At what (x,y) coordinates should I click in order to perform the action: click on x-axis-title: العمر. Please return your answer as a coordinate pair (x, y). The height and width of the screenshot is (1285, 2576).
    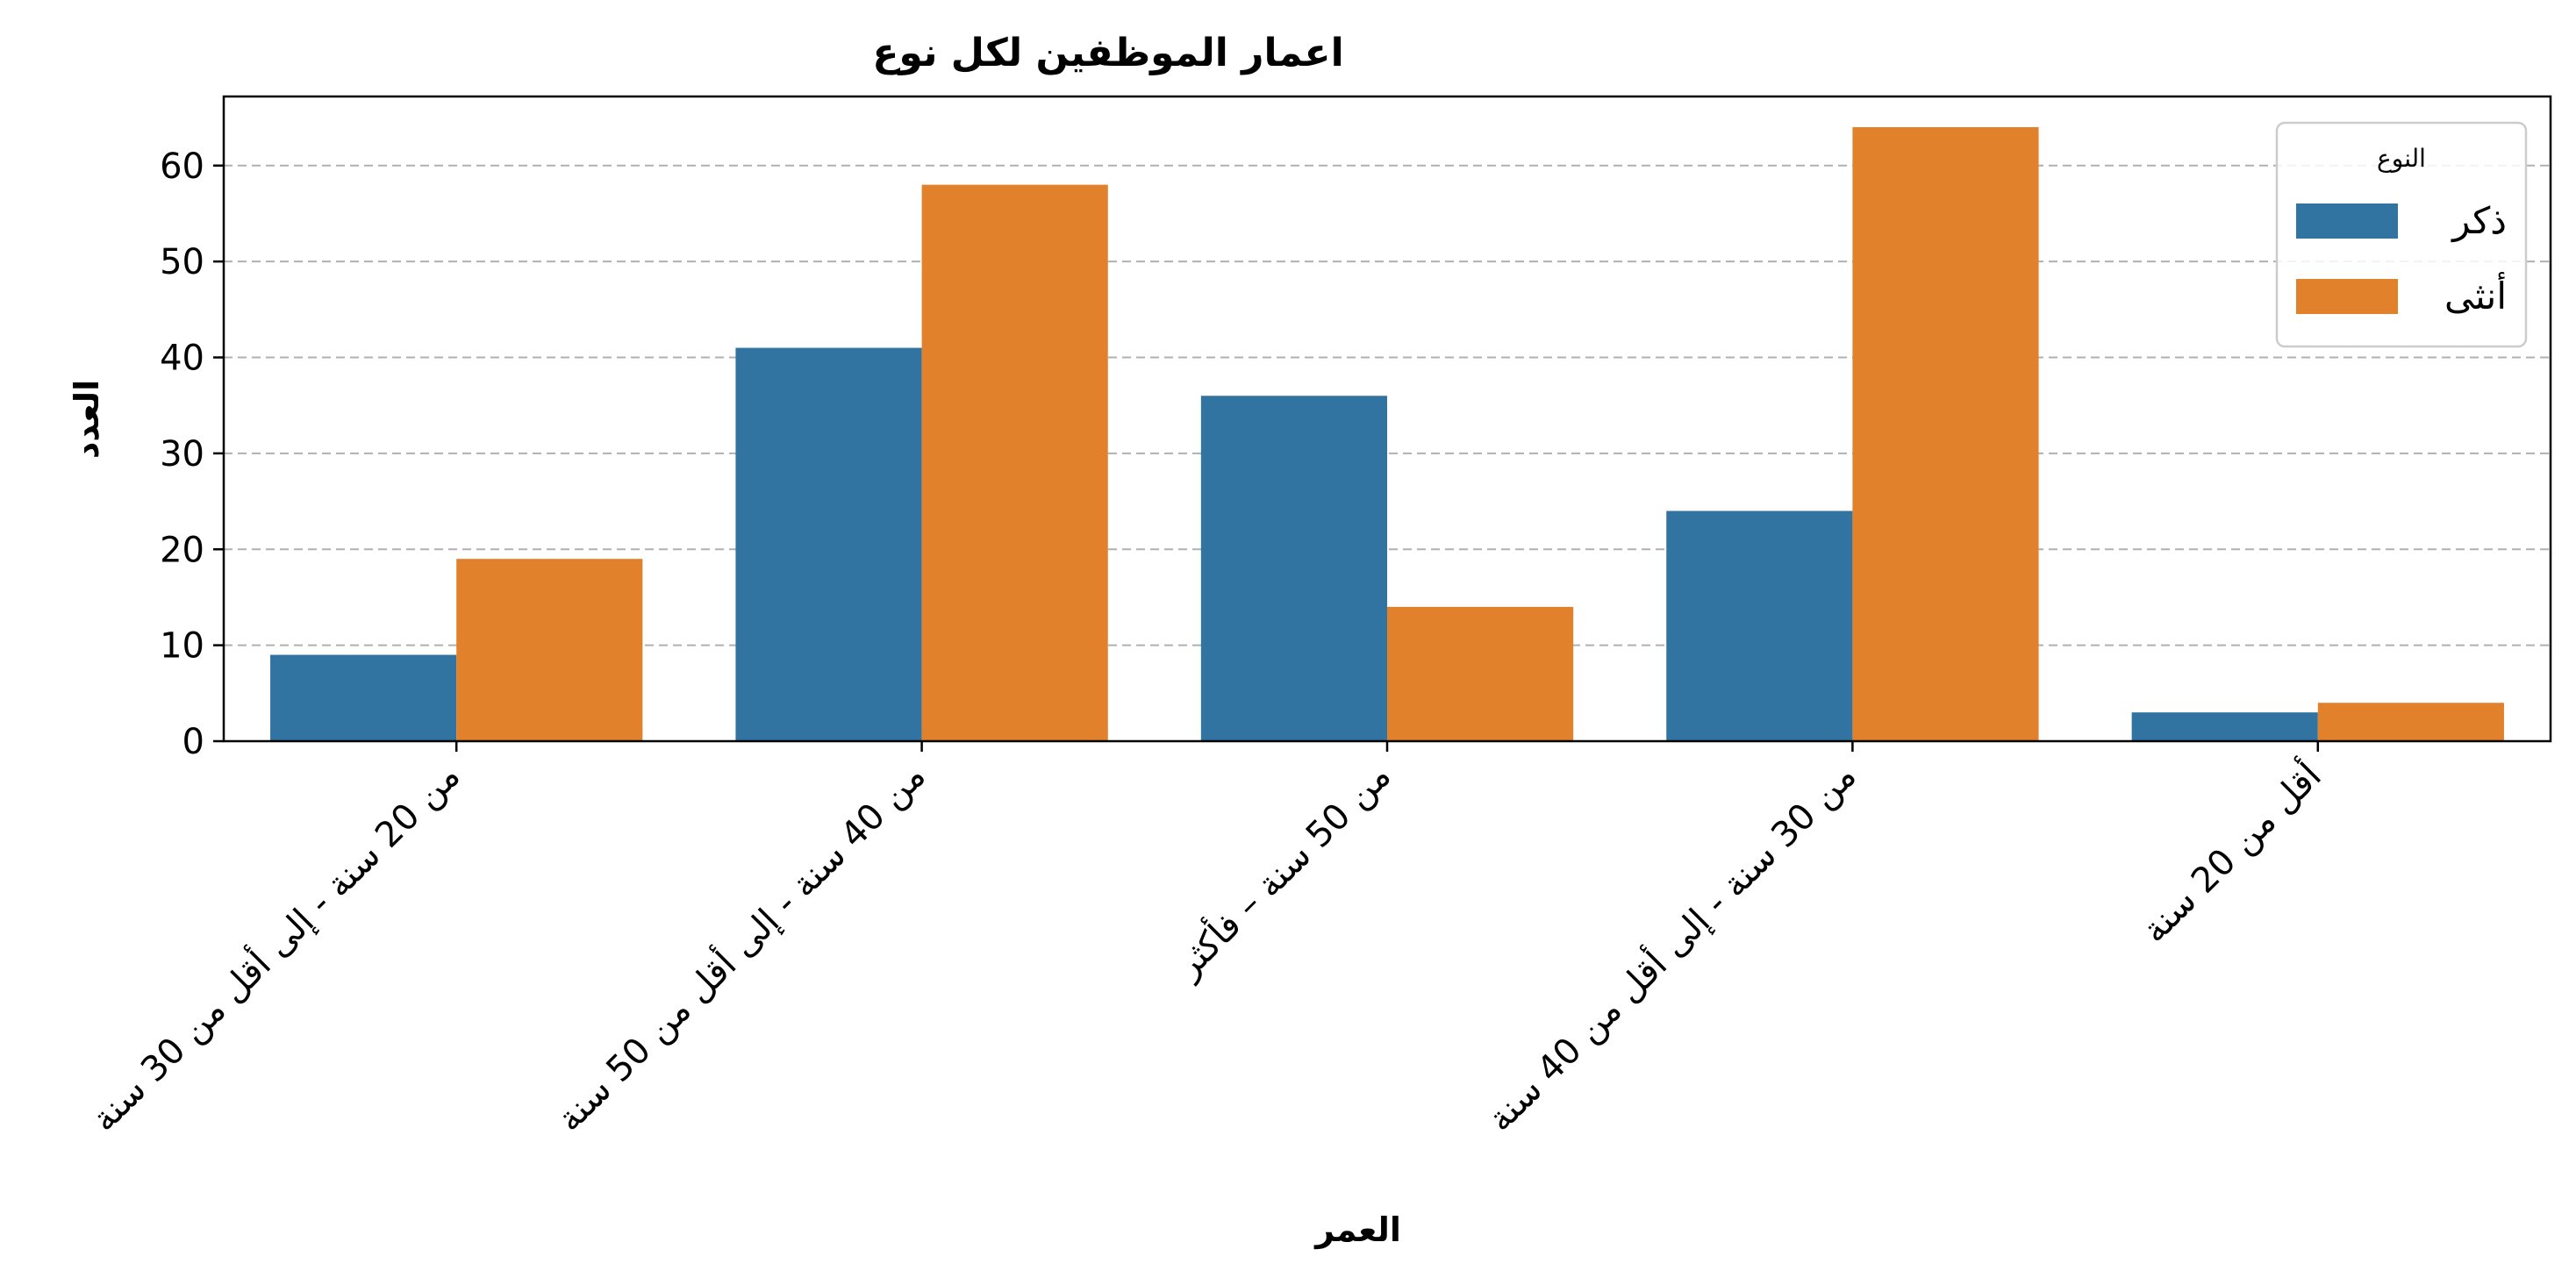
    Looking at the image, I should click on (1357, 1229).